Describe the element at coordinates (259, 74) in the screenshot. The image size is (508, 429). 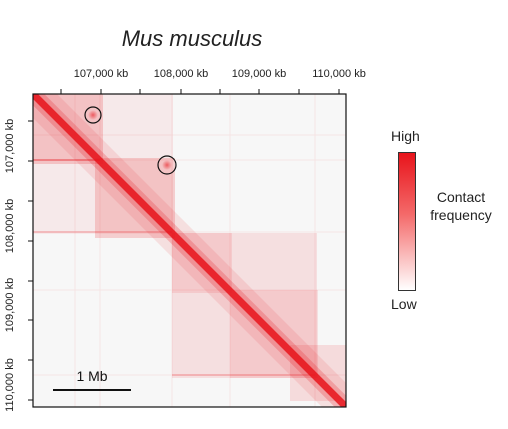
I see `x-tick-label-109000: 109,000 kb` at that location.